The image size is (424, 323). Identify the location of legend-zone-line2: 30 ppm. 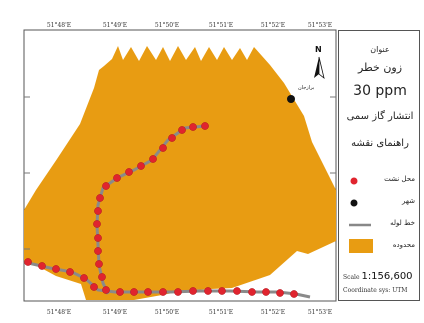
(380, 91).